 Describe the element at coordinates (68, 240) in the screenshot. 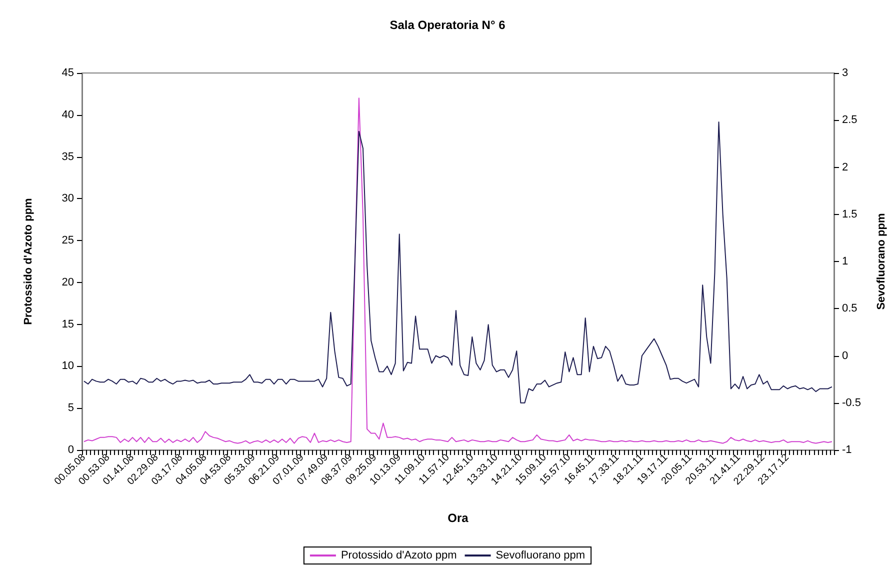

I see `y-tick-label: 25` at that location.